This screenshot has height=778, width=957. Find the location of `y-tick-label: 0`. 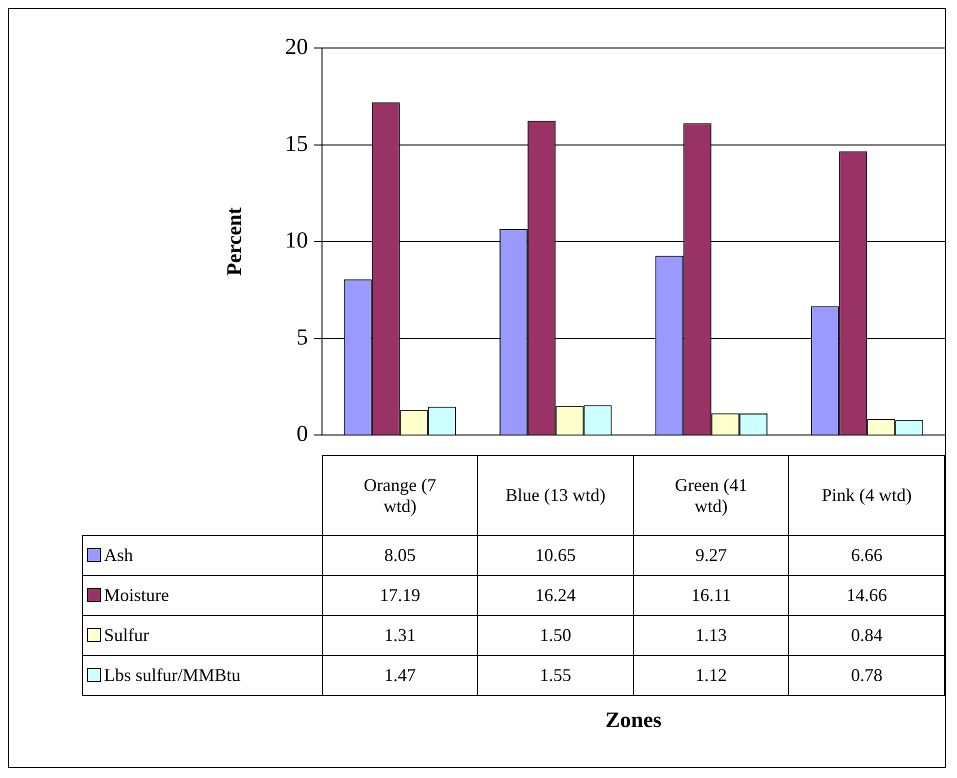

y-tick-label: 0 is located at coordinates (302, 433).